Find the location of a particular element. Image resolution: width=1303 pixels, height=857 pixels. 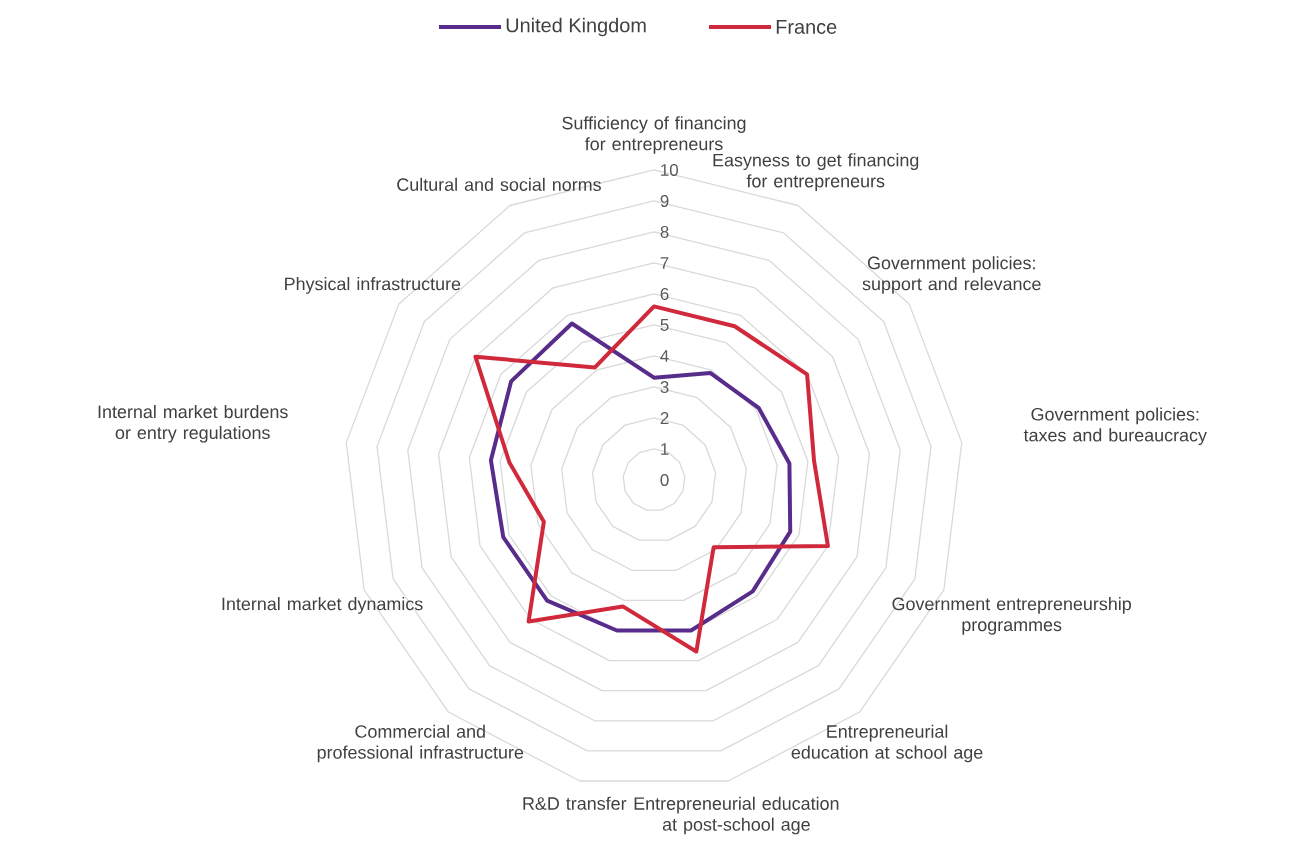

spoke-label: Entrepreneurial education at post-school age is located at coordinates (736, 815).